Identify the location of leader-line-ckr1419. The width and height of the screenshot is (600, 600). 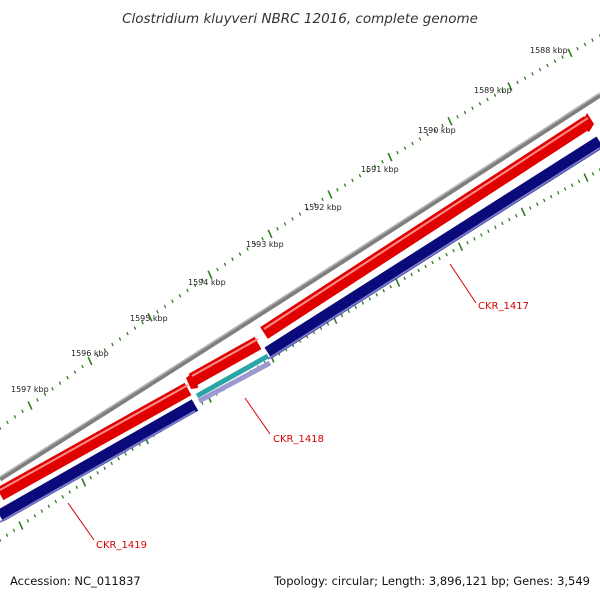
(81, 521).